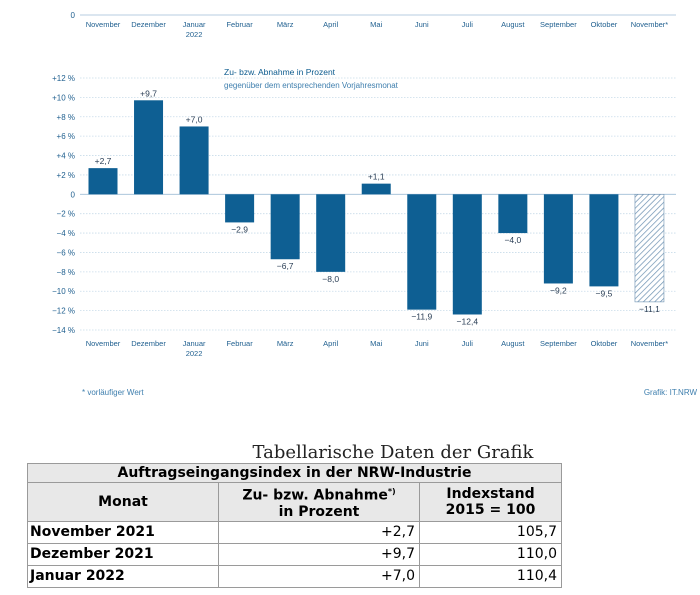 This screenshot has width=700, height=595. I want to click on y-tick-label: +12 %, so click(63, 78).